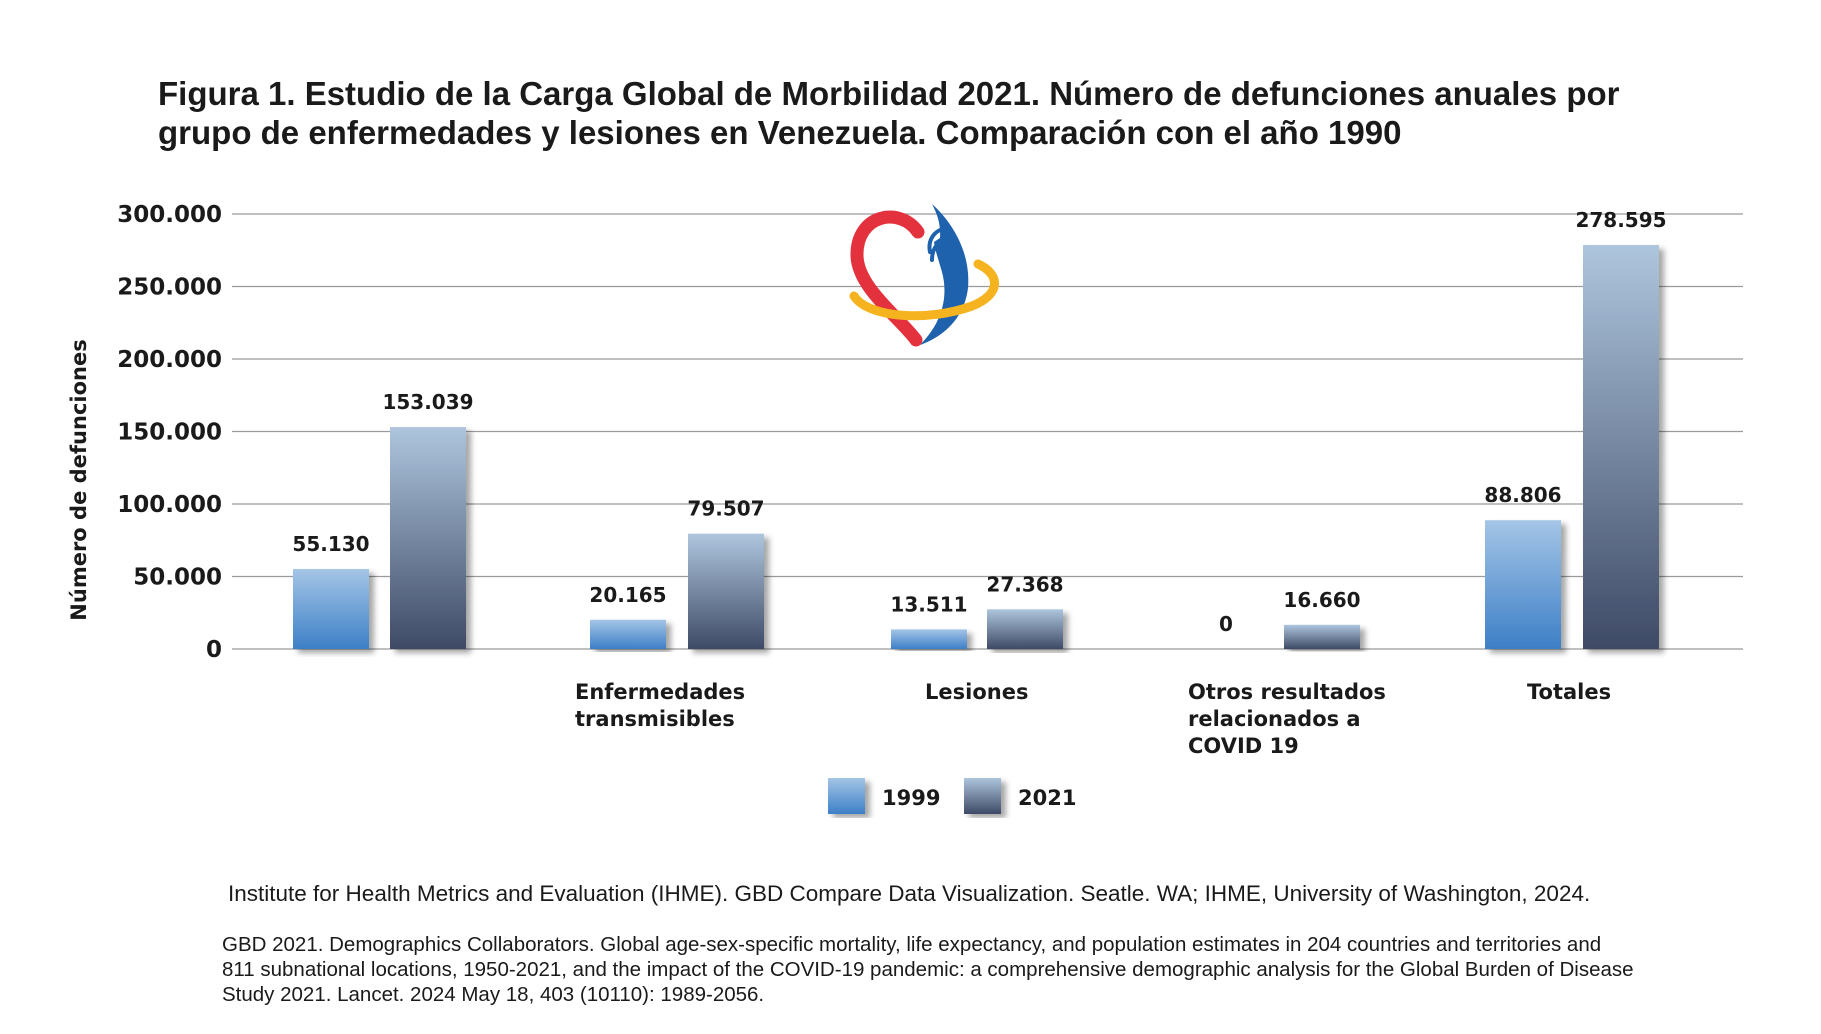  Describe the element at coordinates (937, 245) in the screenshot. I see `logo-blue-fingers` at that location.